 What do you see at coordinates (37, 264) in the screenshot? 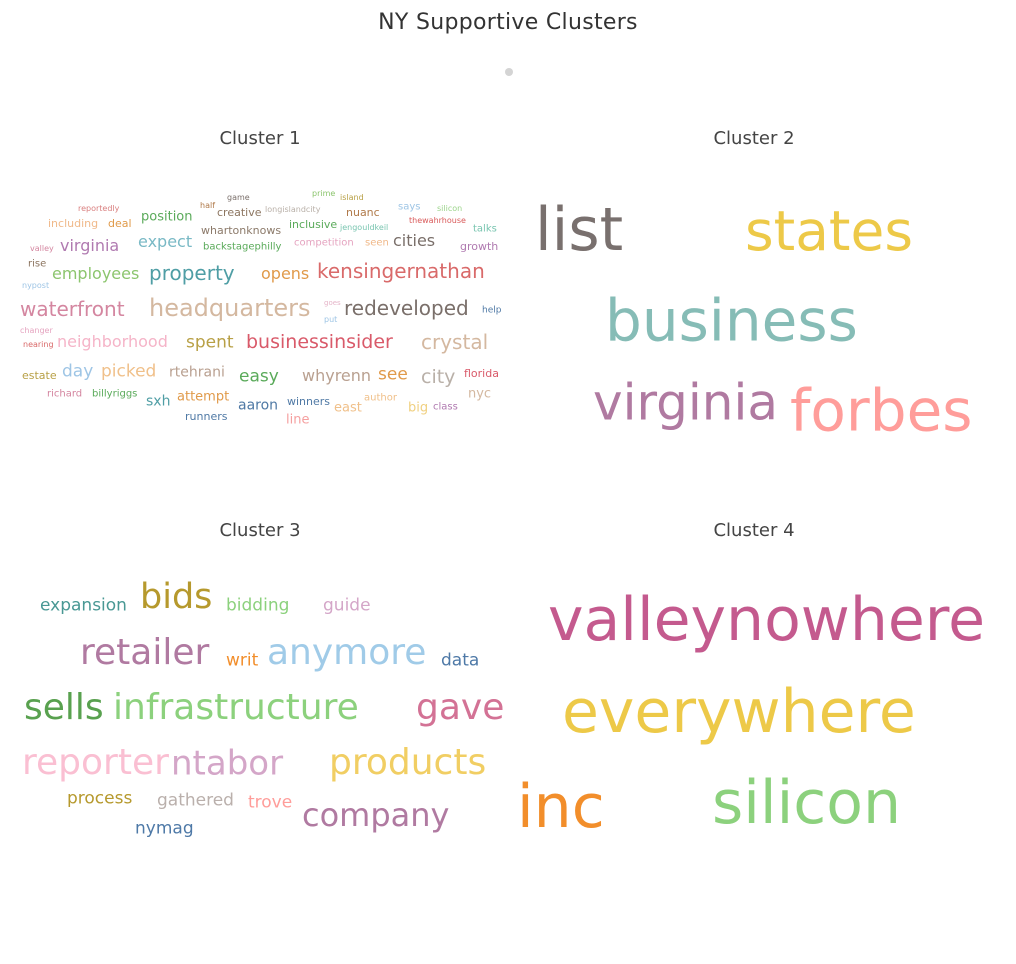
I see `cluster-1-word: rise` at bounding box center [37, 264].